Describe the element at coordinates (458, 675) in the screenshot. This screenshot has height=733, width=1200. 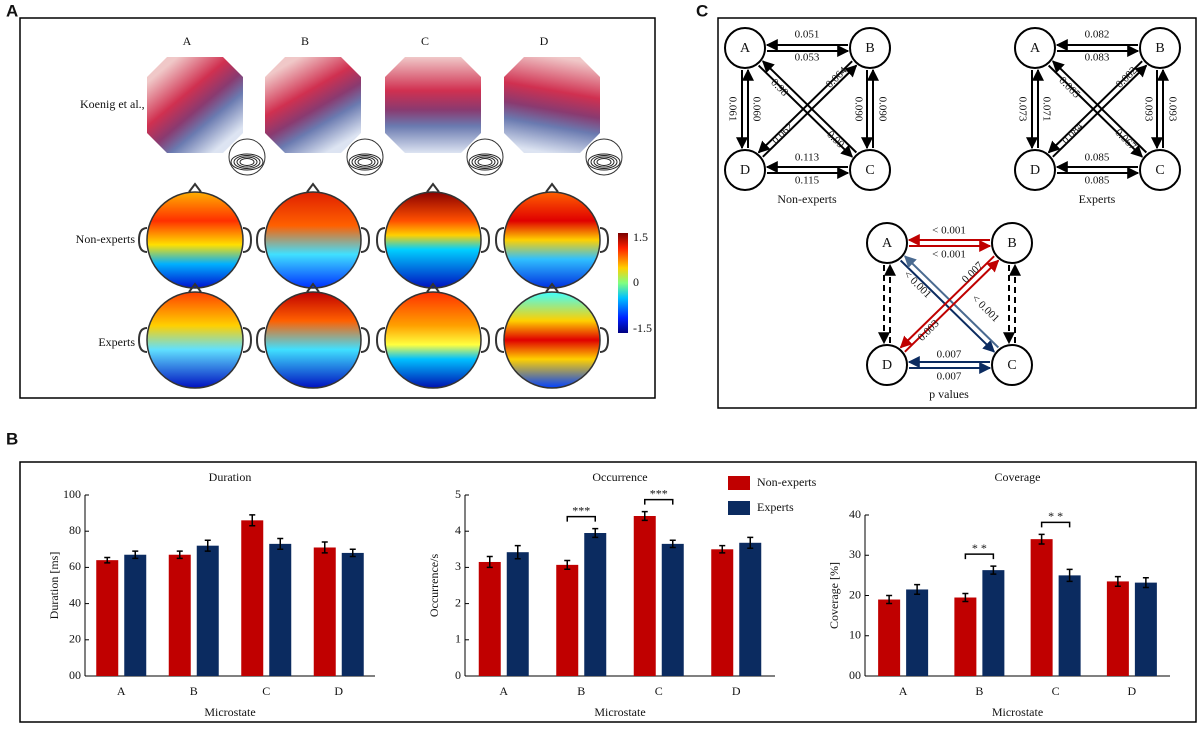
I see `y-tick-label: 0` at that location.